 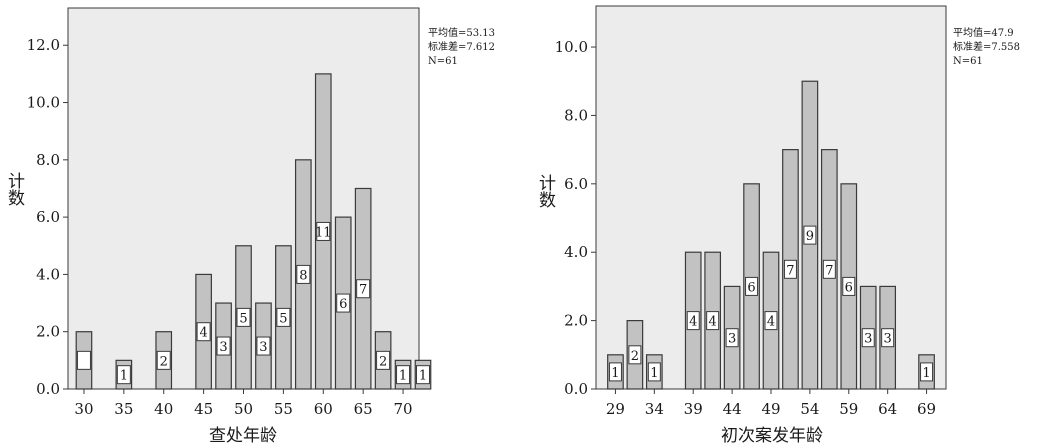 I want to click on data-label: 8, so click(x=303, y=275).